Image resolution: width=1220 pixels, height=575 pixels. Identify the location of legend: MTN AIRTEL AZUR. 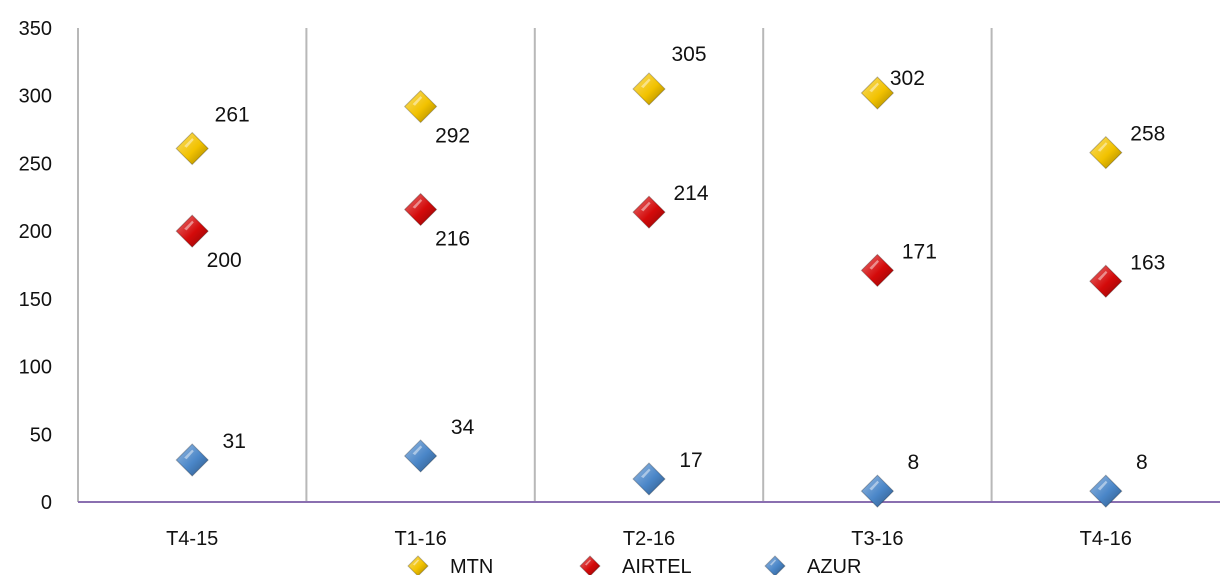
(634, 565).